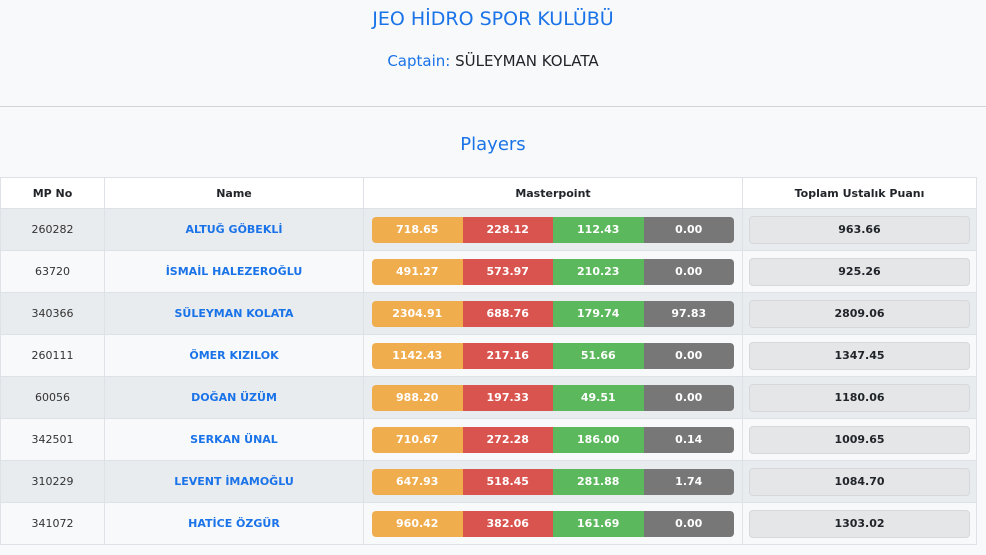  I want to click on total-cell: 925.26, so click(859, 271).